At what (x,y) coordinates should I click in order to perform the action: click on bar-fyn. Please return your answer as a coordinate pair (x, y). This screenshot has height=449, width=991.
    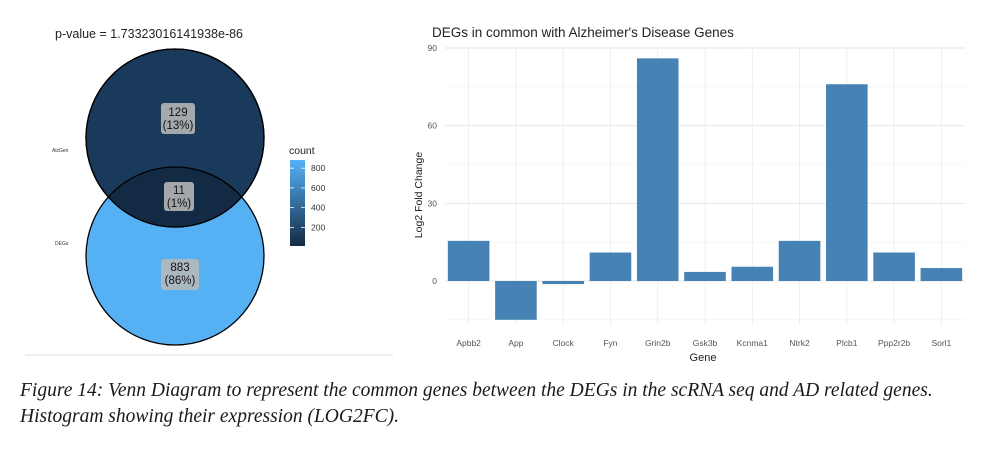
    Looking at the image, I should click on (610, 266).